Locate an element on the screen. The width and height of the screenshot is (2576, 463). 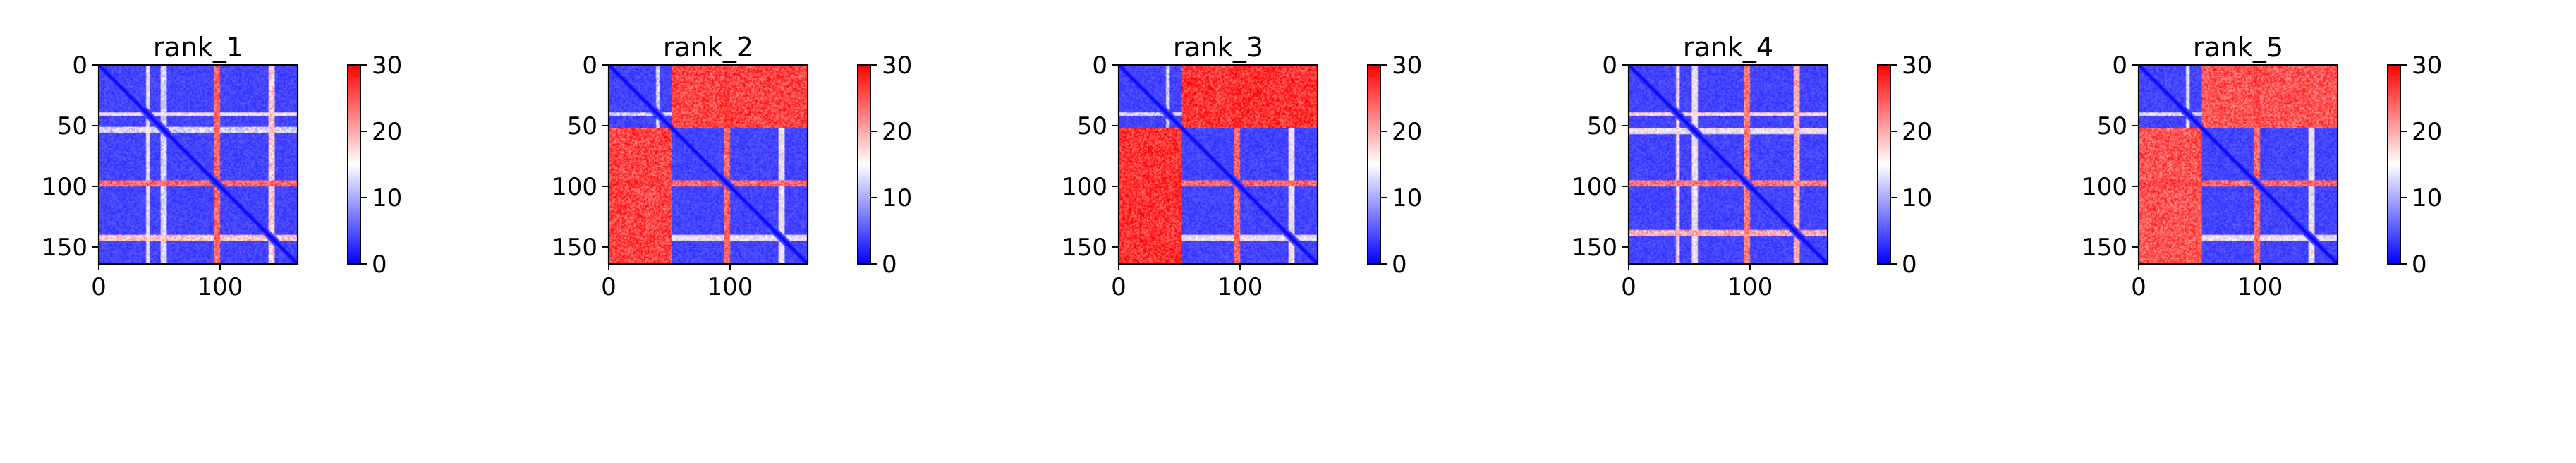
panel-title: rank_2 is located at coordinates (708, 47).